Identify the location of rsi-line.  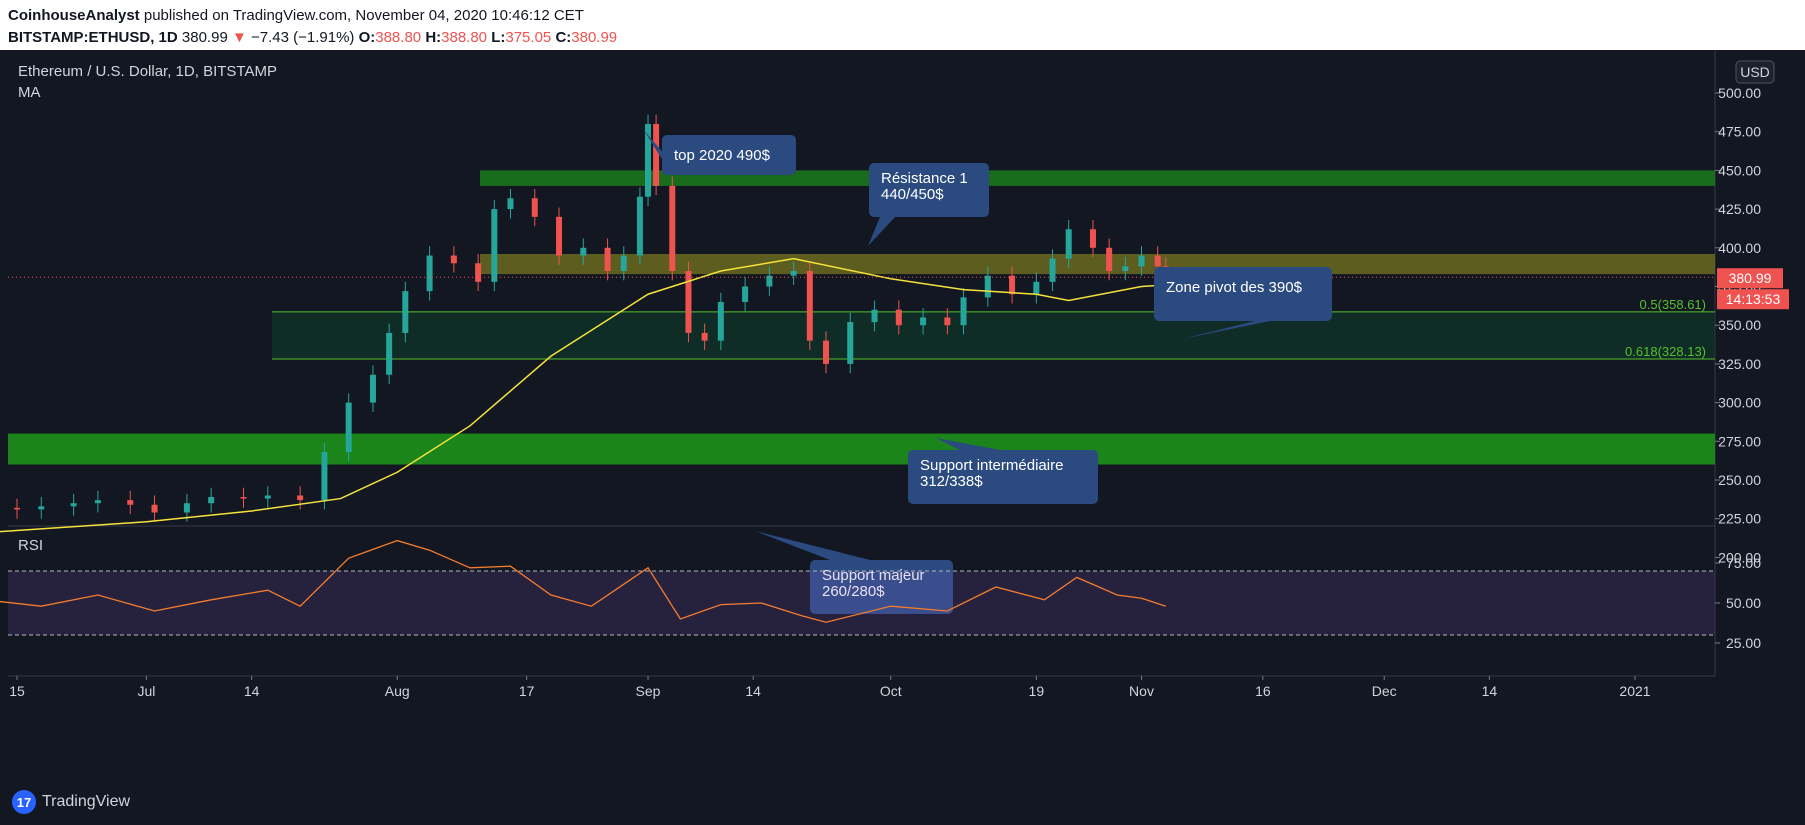
(583, 581).